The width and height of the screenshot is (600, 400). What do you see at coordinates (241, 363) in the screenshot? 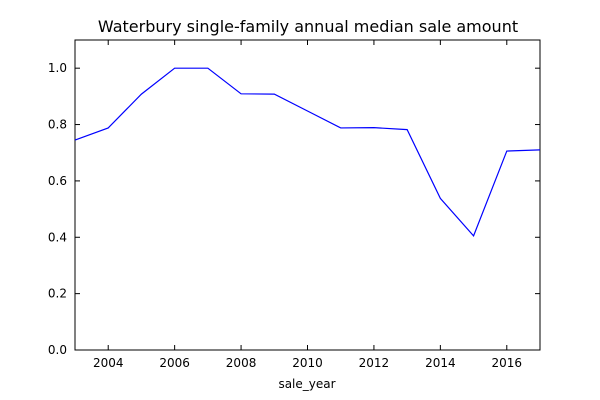
I see `x-tick-label: 2008` at bounding box center [241, 363].